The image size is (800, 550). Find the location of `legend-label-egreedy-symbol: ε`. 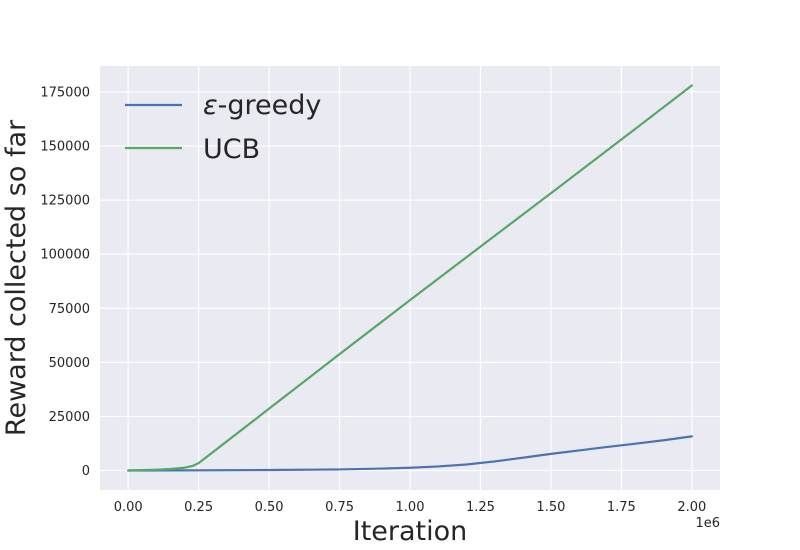

legend-label-egreedy-symbol: ε is located at coordinates (210, 105).